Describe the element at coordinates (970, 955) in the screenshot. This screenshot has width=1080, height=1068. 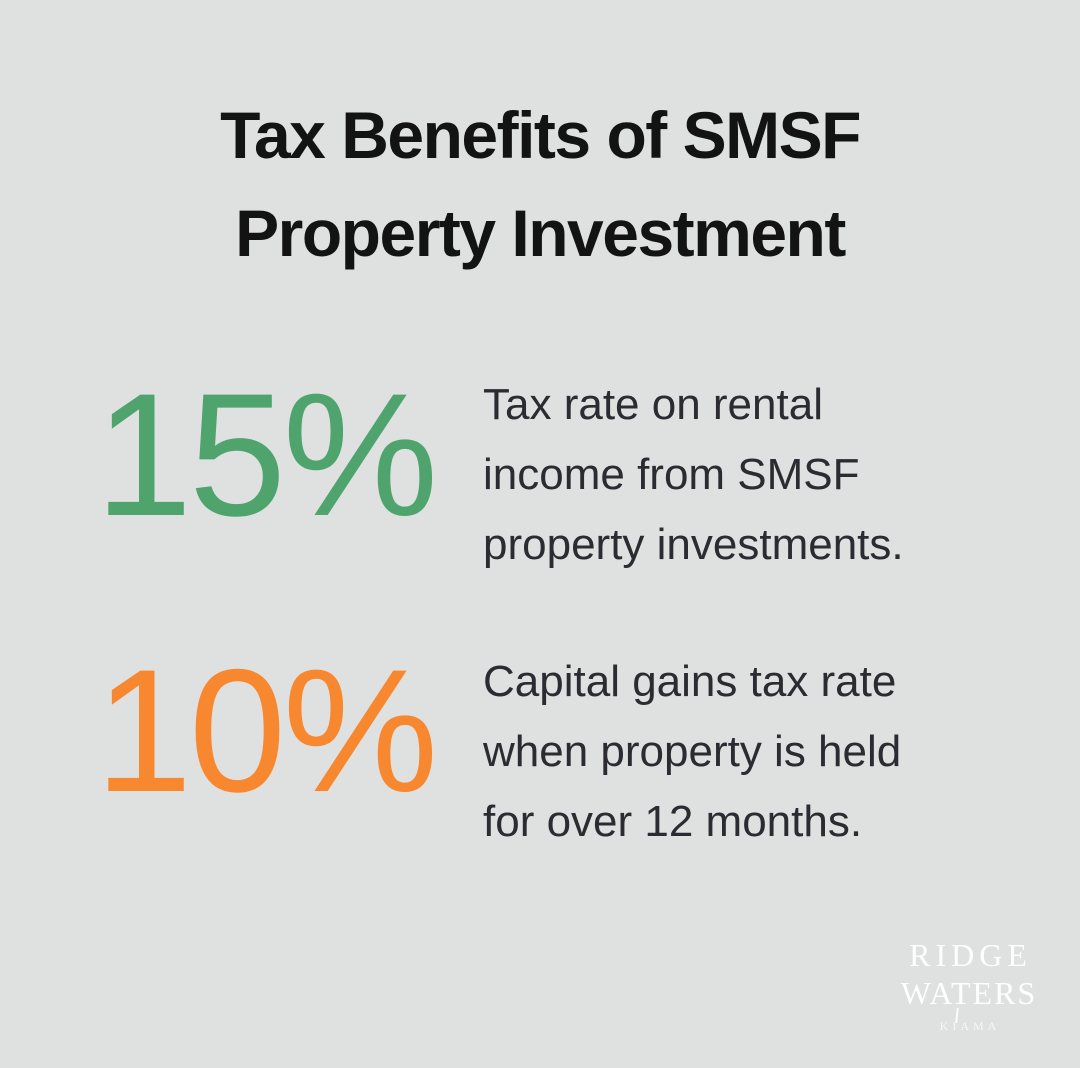
I see `brand-logo-ridge: RIDGE` at that location.